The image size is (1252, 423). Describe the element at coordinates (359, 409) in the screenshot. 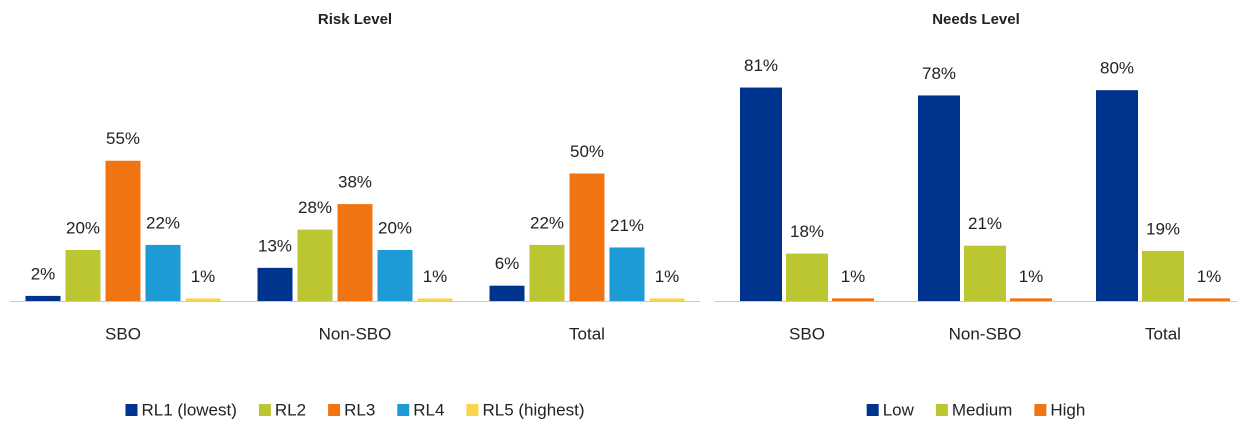

I see `legend-label: RL3` at that location.